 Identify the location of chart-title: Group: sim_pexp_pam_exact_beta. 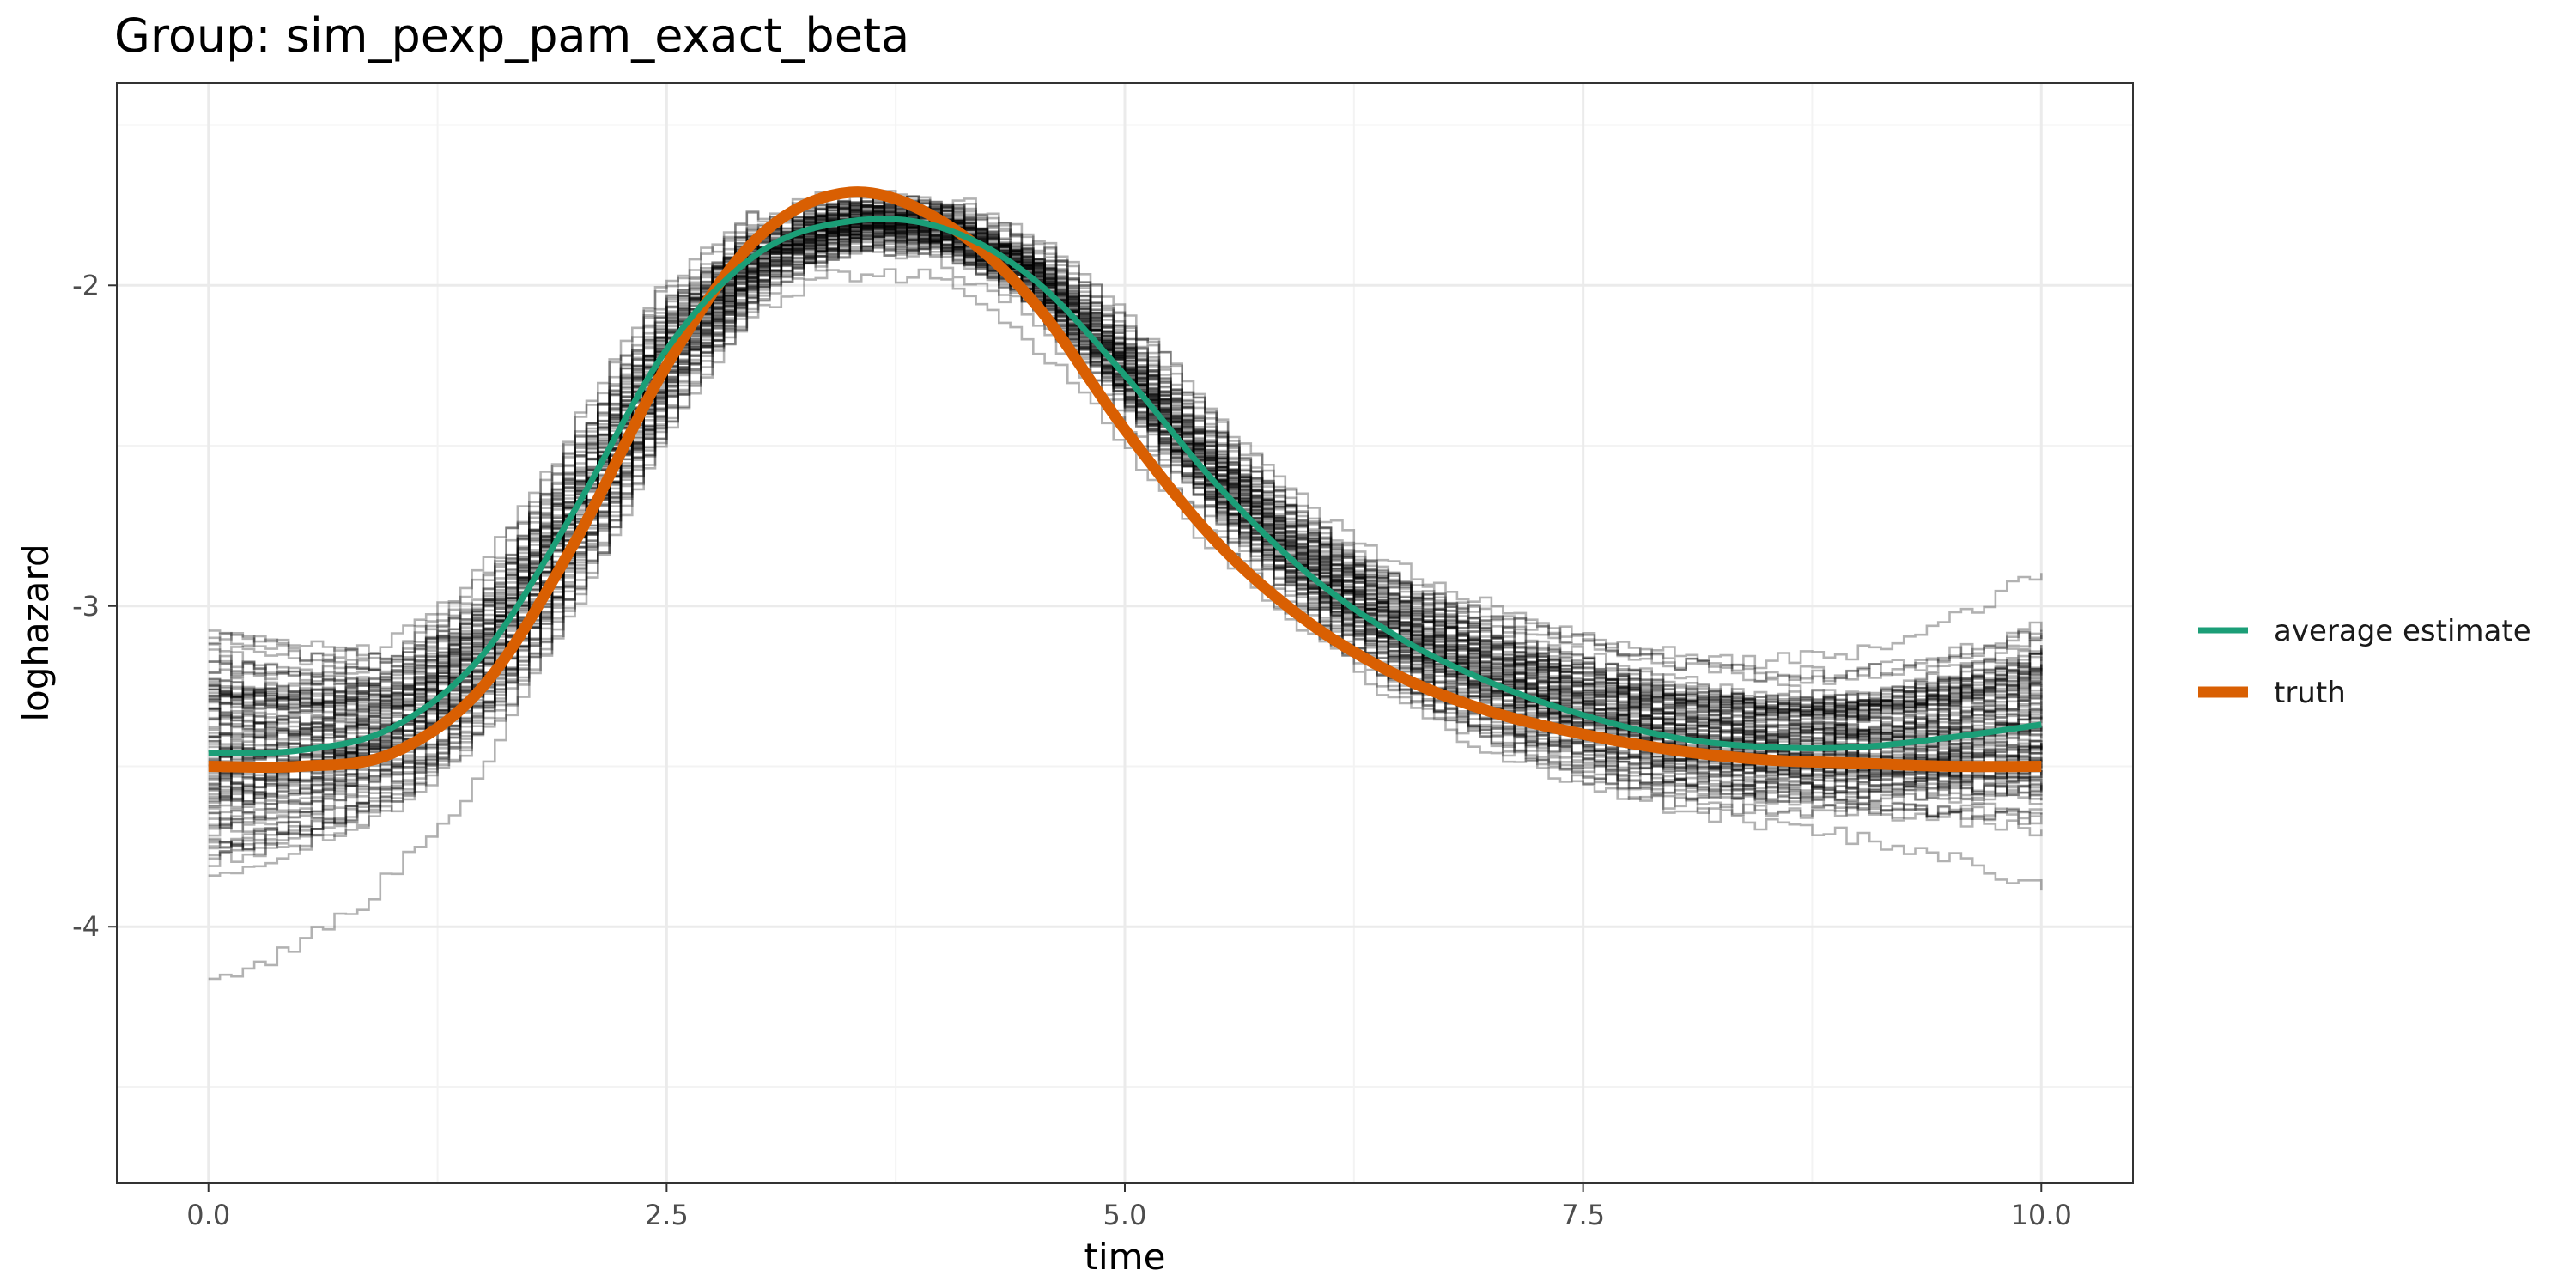
(512, 36).